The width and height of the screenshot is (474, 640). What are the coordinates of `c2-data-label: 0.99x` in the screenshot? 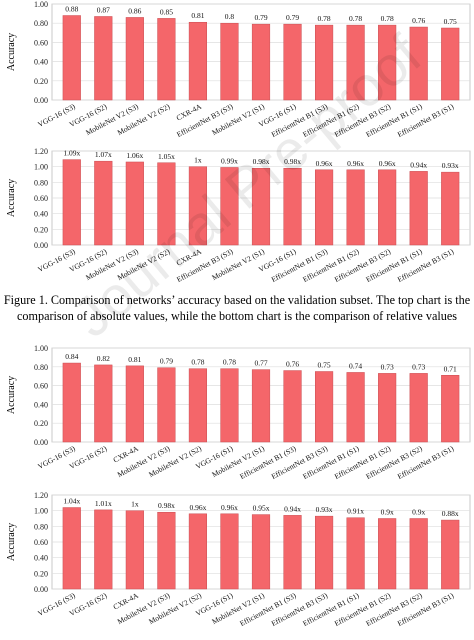 It's located at (229, 160).